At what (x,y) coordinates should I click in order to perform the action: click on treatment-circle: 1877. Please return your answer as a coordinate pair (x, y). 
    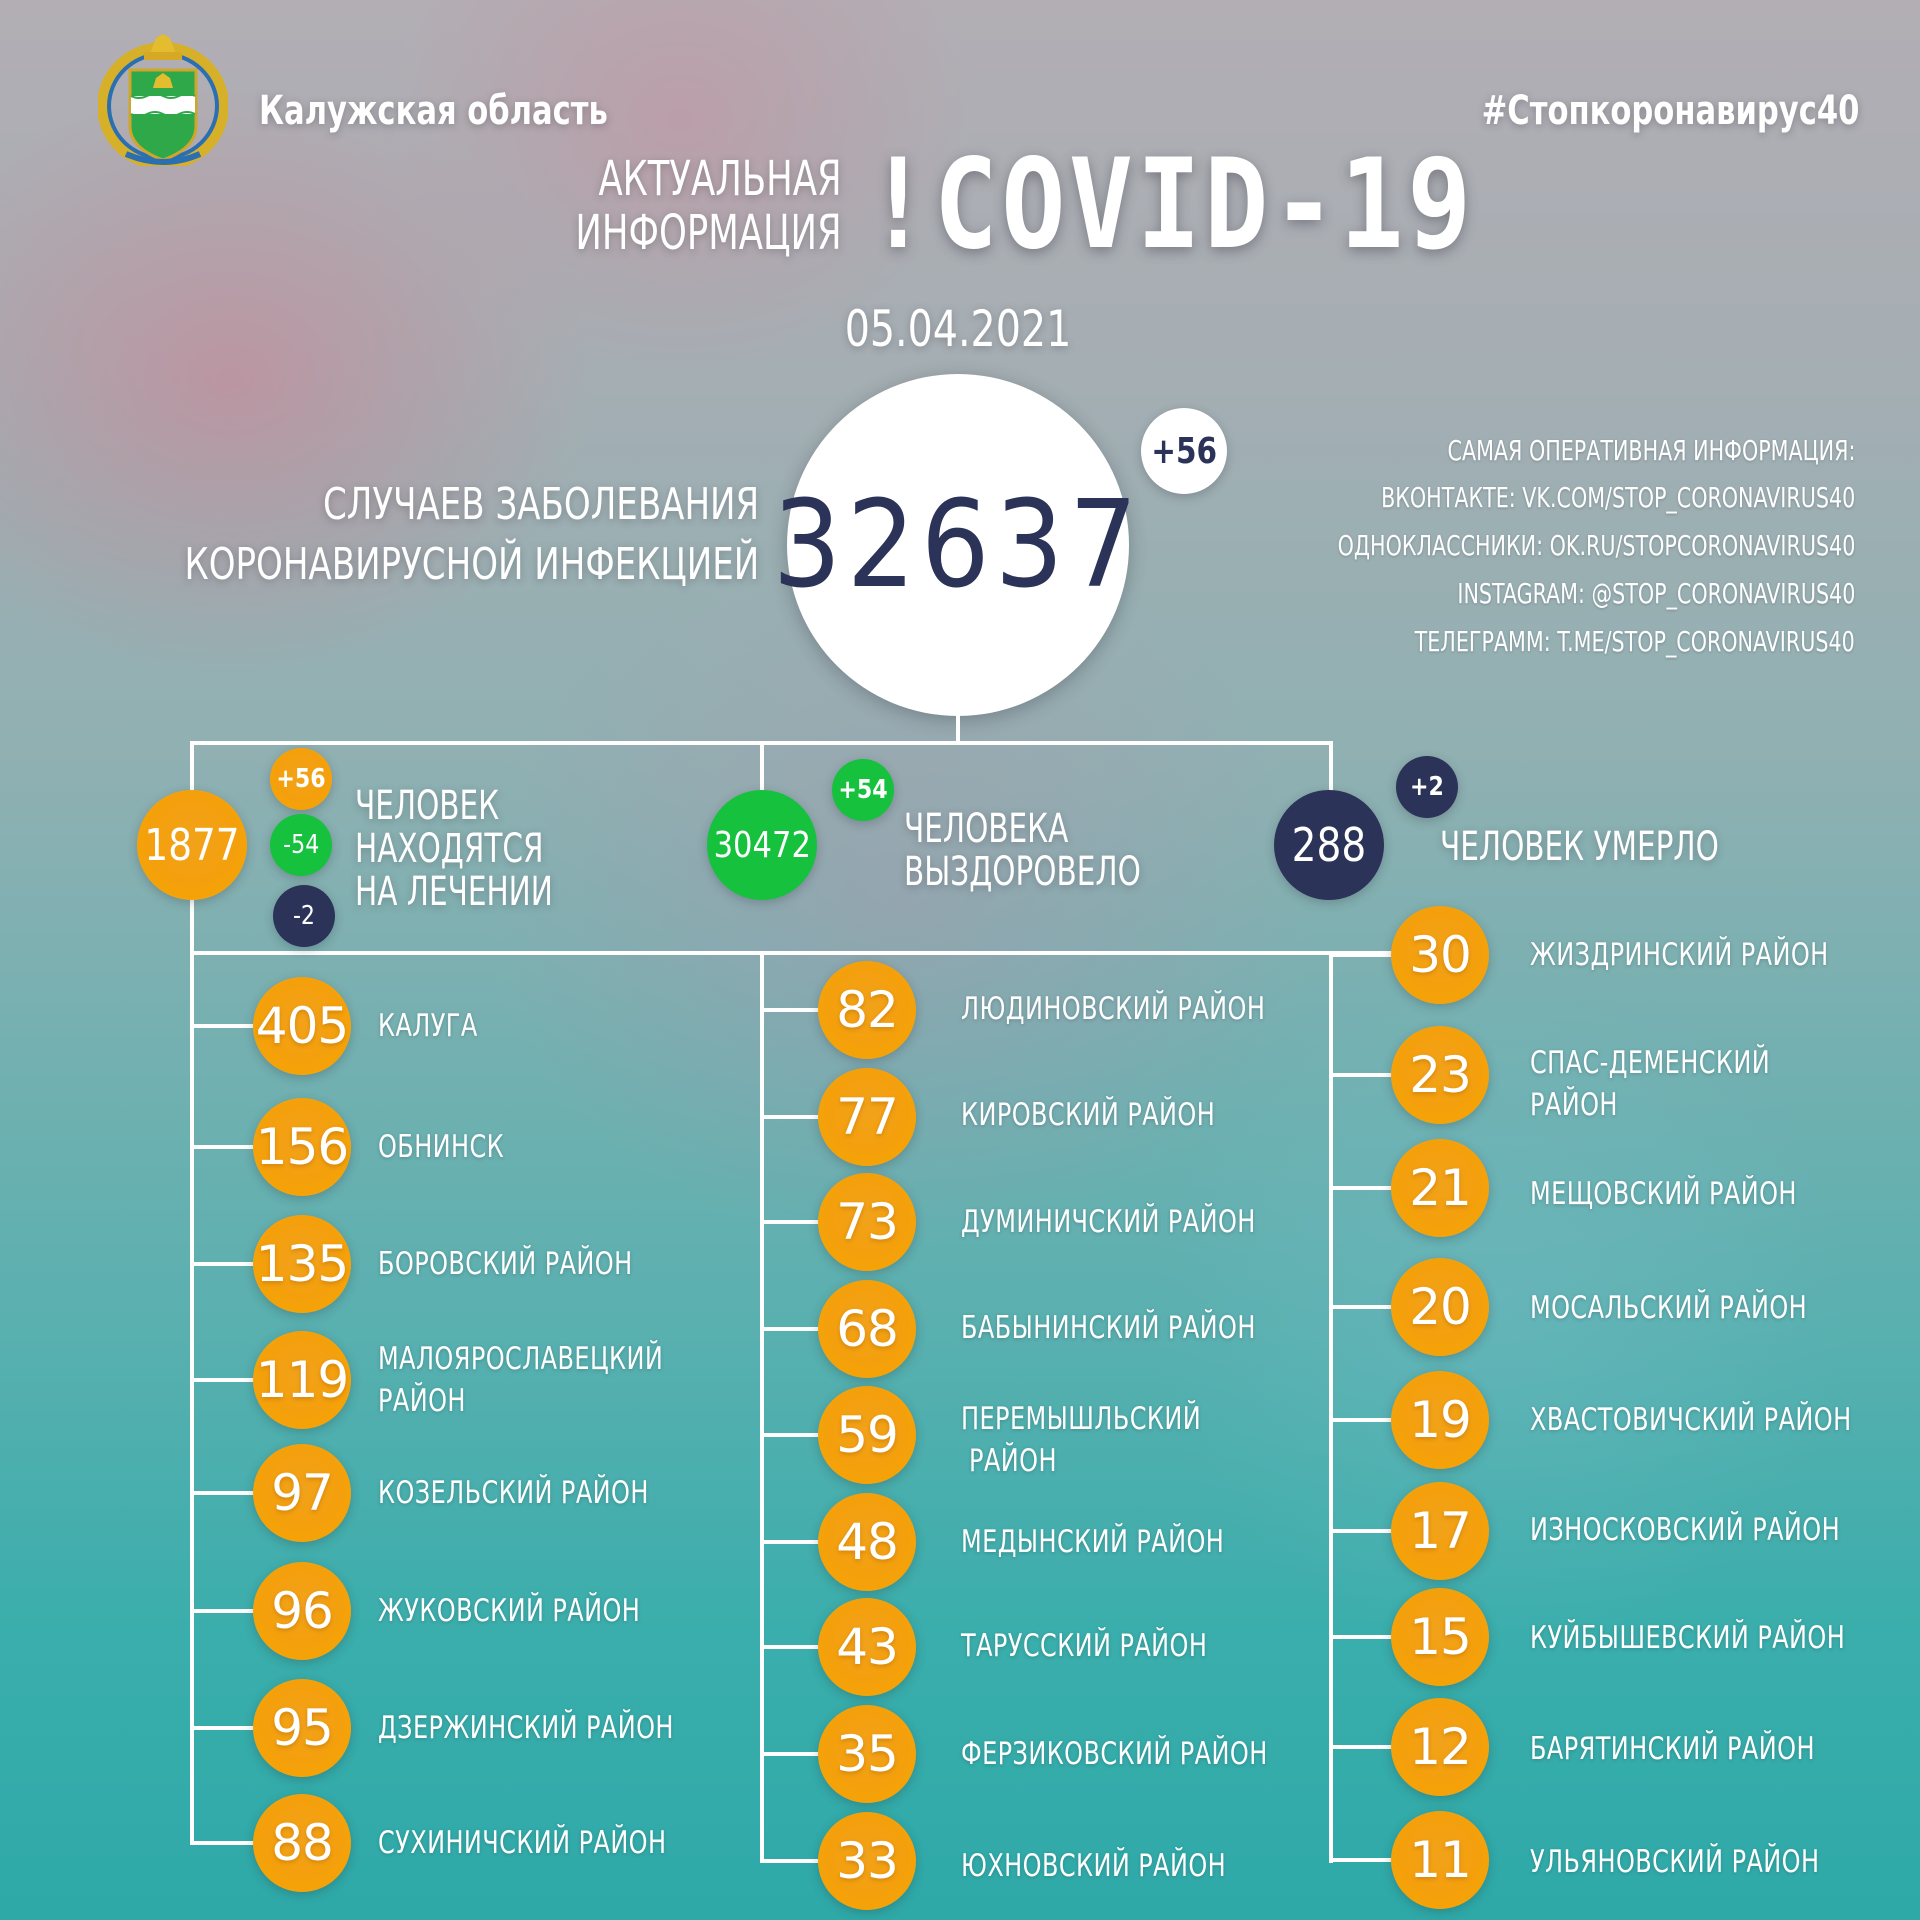
    Looking at the image, I should click on (192, 845).